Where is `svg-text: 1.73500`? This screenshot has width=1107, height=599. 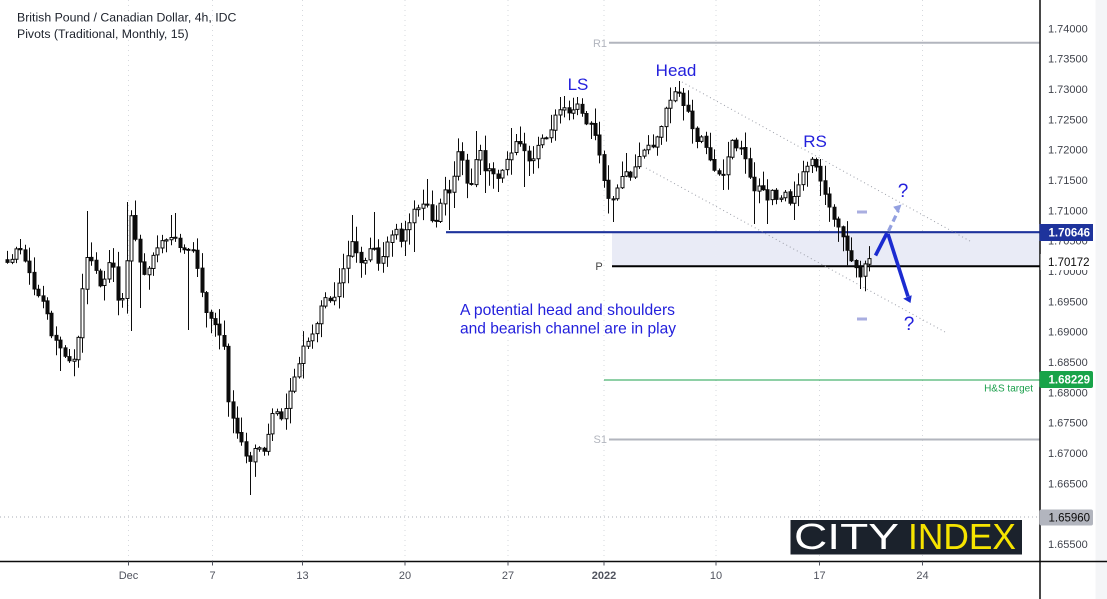
svg-text: 1.73500 is located at coordinates (1068, 60).